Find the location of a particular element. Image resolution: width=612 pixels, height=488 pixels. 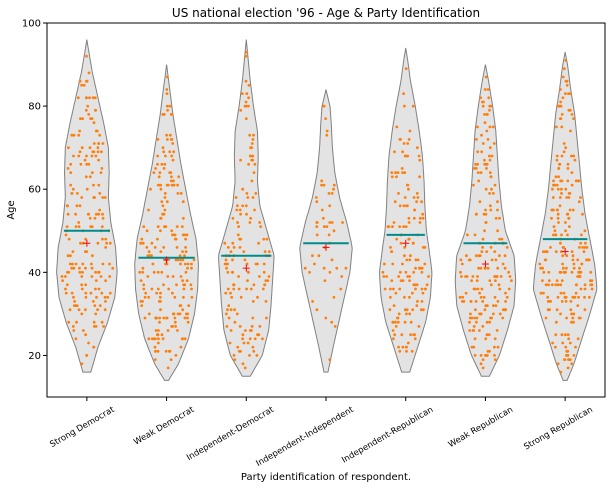

y-tick-label: 20 is located at coordinates (34, 356).